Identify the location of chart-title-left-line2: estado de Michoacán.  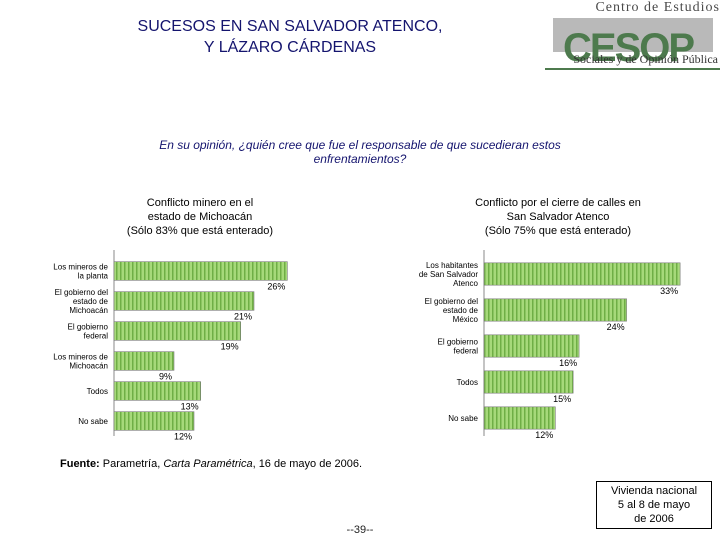
(200, 217).